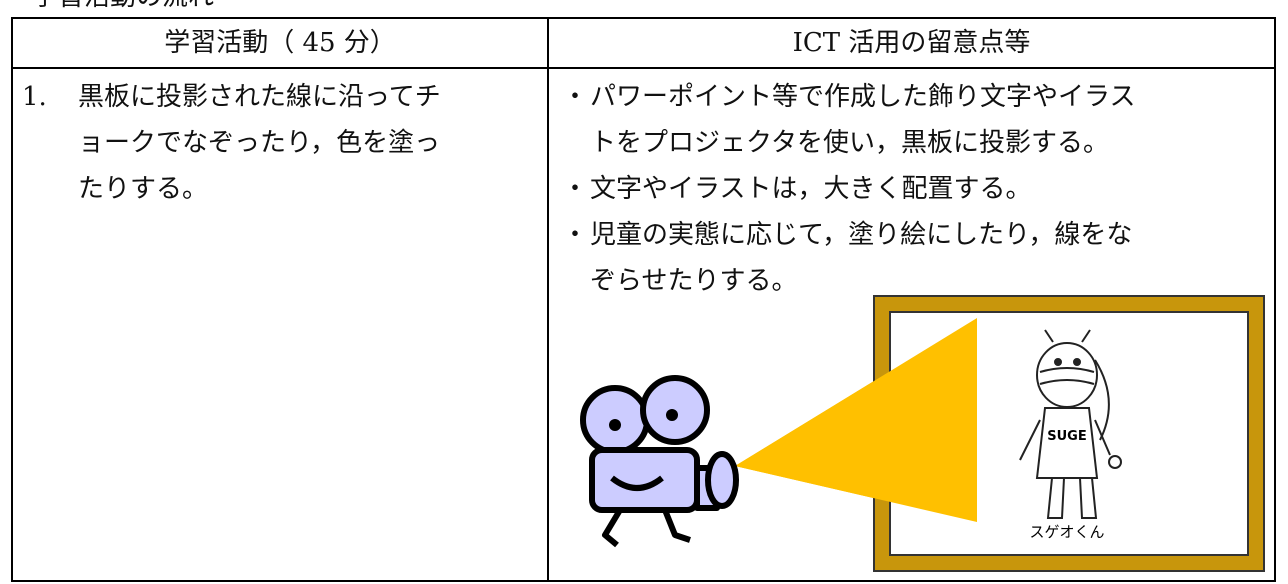  Describe the element at coordinates (1070, 424) in the screenshot. I see `mascot` at that location.